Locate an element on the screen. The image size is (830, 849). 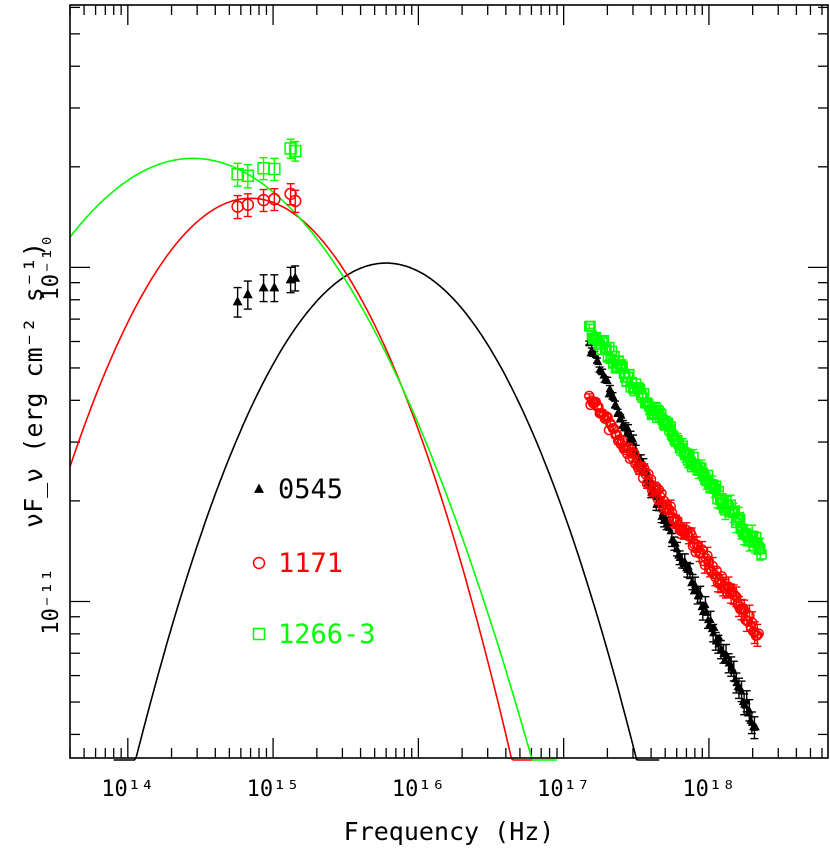
y-tick-labels: 10⁻¹¹ 10⁻¹⁰ is located at coordinates (51, 434).